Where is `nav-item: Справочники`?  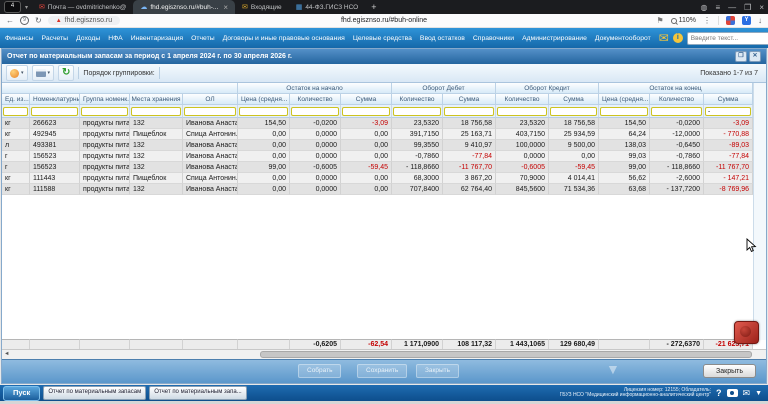
nav-item: Справочники is located at coordinates (493, 38).